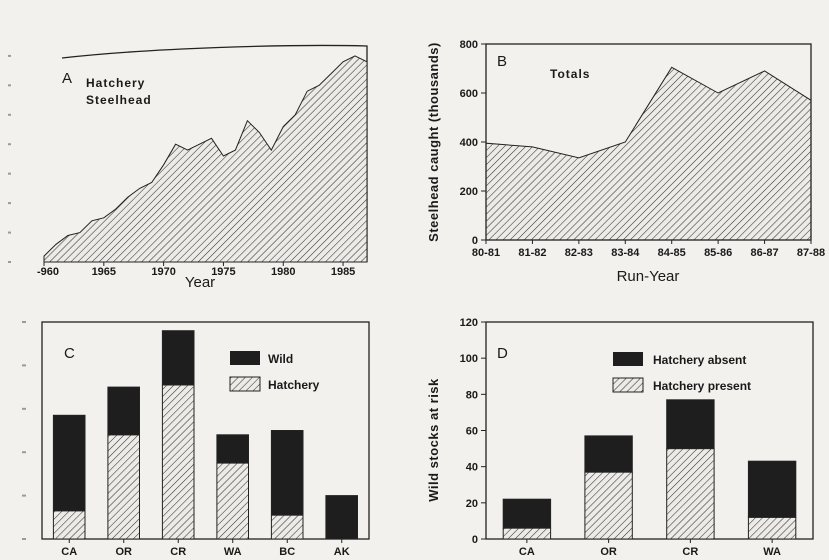 This screenshot has width=829, height=560. Describe the element at coordinates (205, 548) in the screenshot. I see `panel-c-x-ticks: CA OR CR WA BC AK` at that location.